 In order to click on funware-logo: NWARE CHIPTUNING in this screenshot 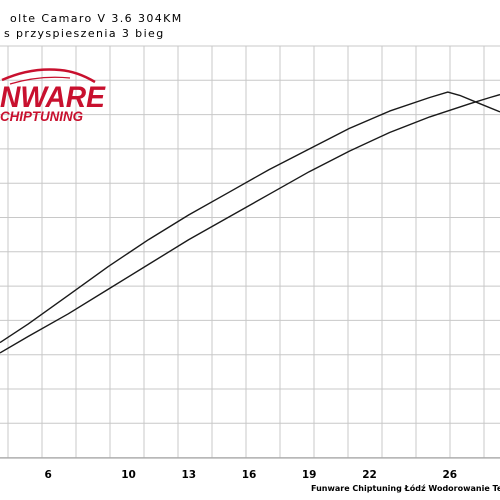, I will do `click(53, 96)`.